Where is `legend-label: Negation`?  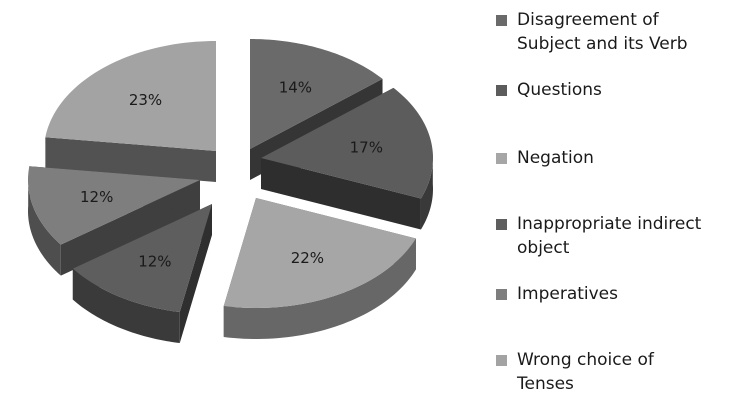
legend-label: Negation is located at coordinates (624, 158).